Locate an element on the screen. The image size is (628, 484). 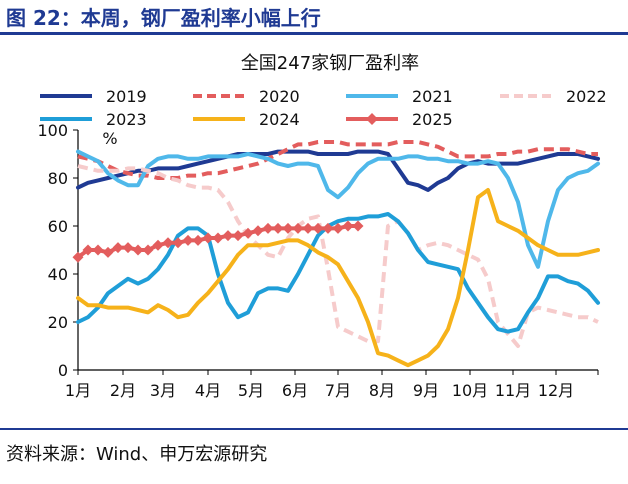
x-tick-label: 7月 is located at coordinates (338, 390).